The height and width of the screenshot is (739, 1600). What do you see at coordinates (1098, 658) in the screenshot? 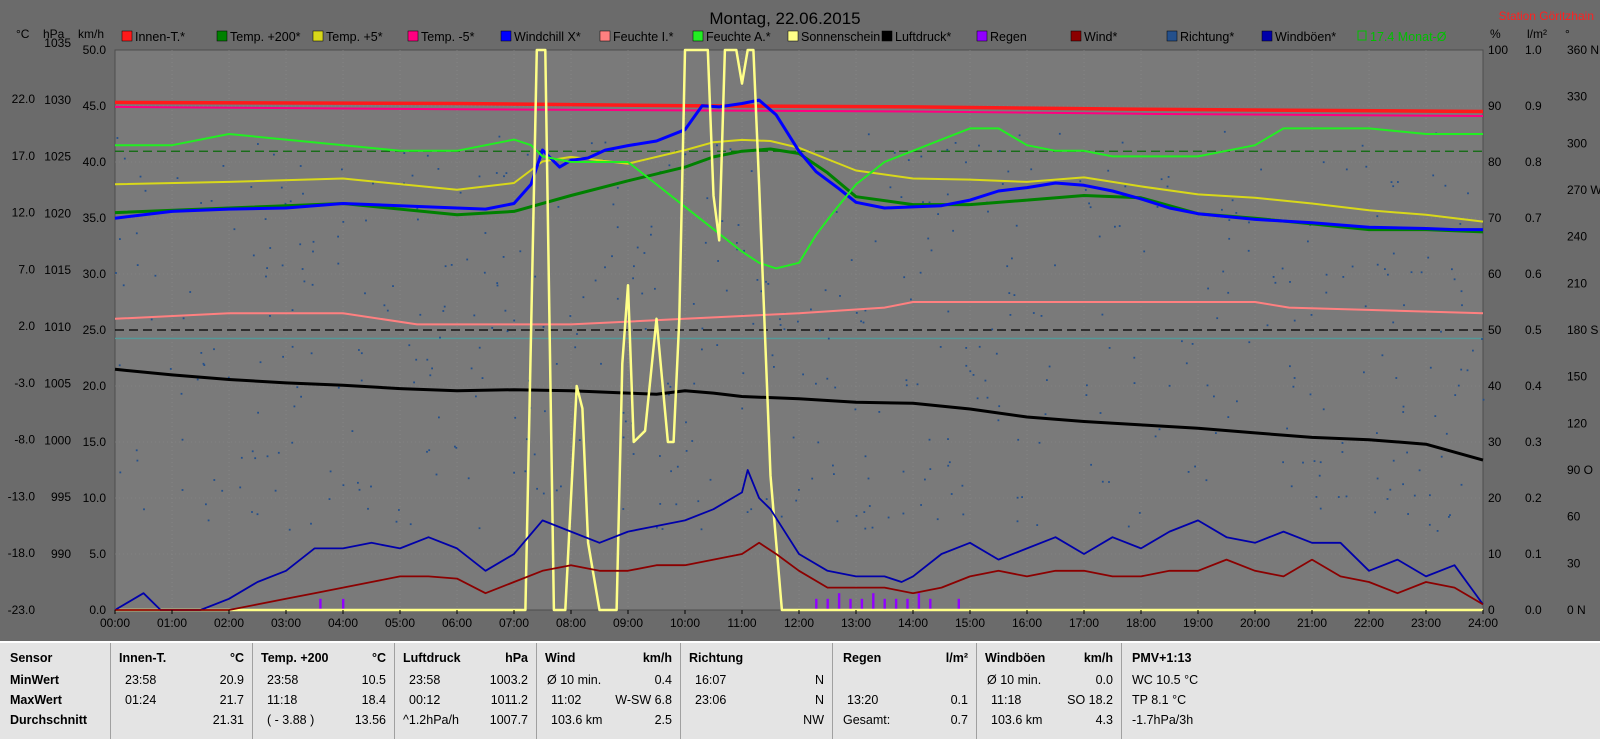
I see `windboeen-unit: km/h` at bounding box center [1098, 658].